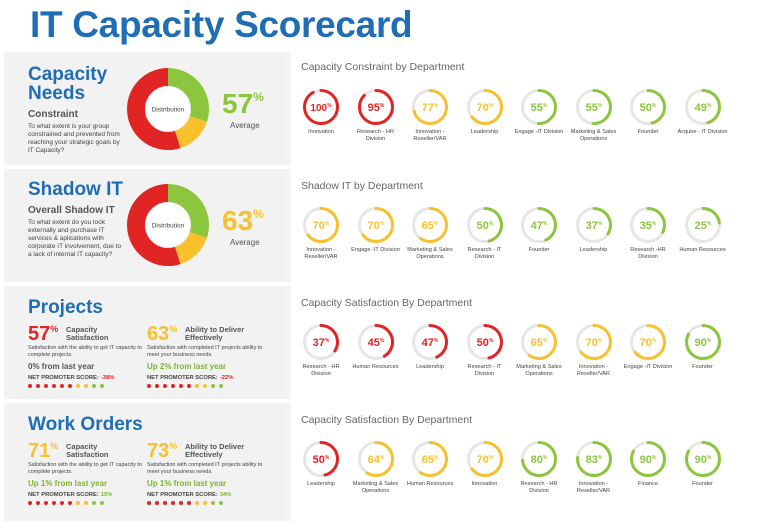 Image resolution: width=770 pixels, height=523 pixels. What do you see at coordinates (68, 74) in the screenshot?
I see `section-title-line1: Capacity` at bounding box center [68, 74].